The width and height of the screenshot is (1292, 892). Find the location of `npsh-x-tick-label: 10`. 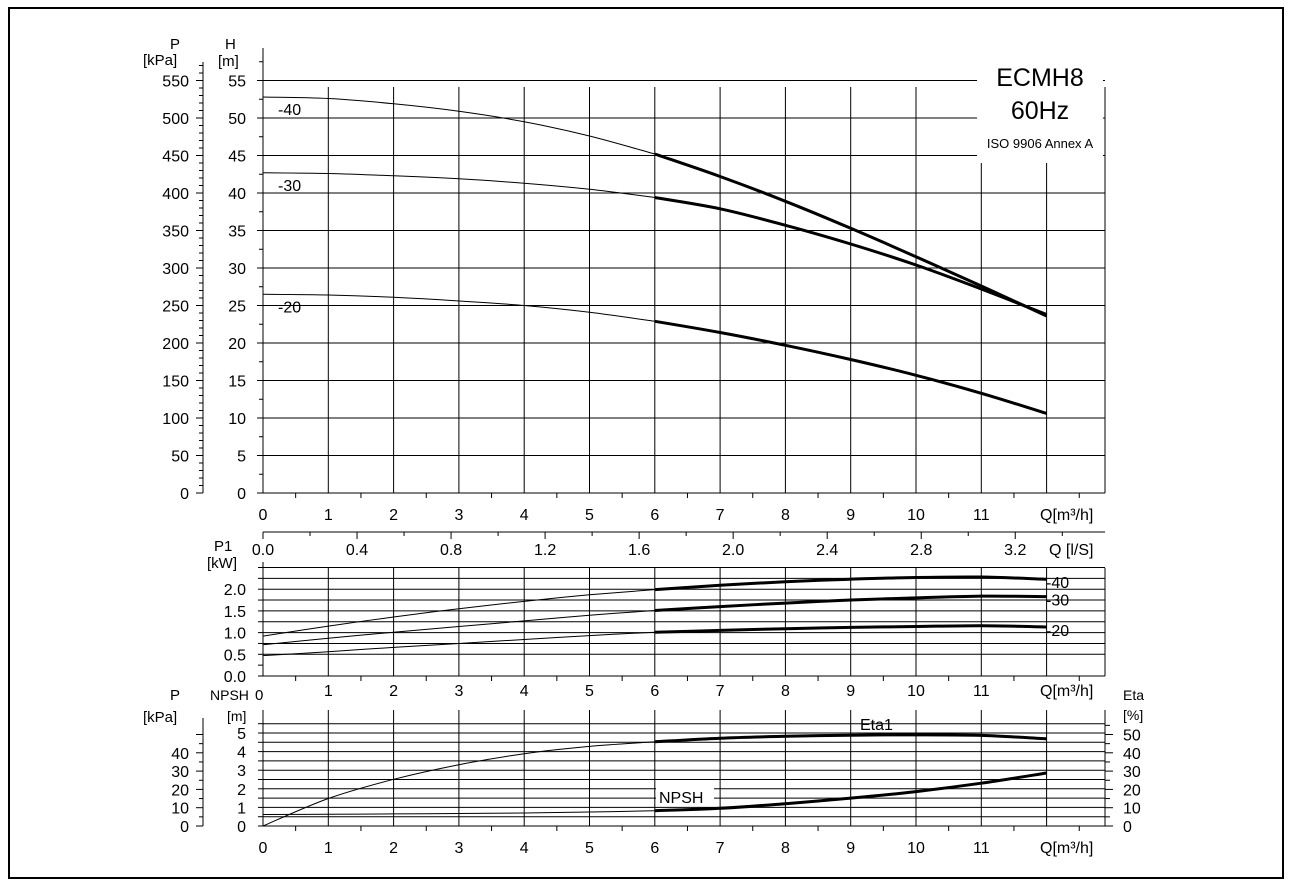

npsh-x-tick-label: 10 is located at coordinates (916, 848).